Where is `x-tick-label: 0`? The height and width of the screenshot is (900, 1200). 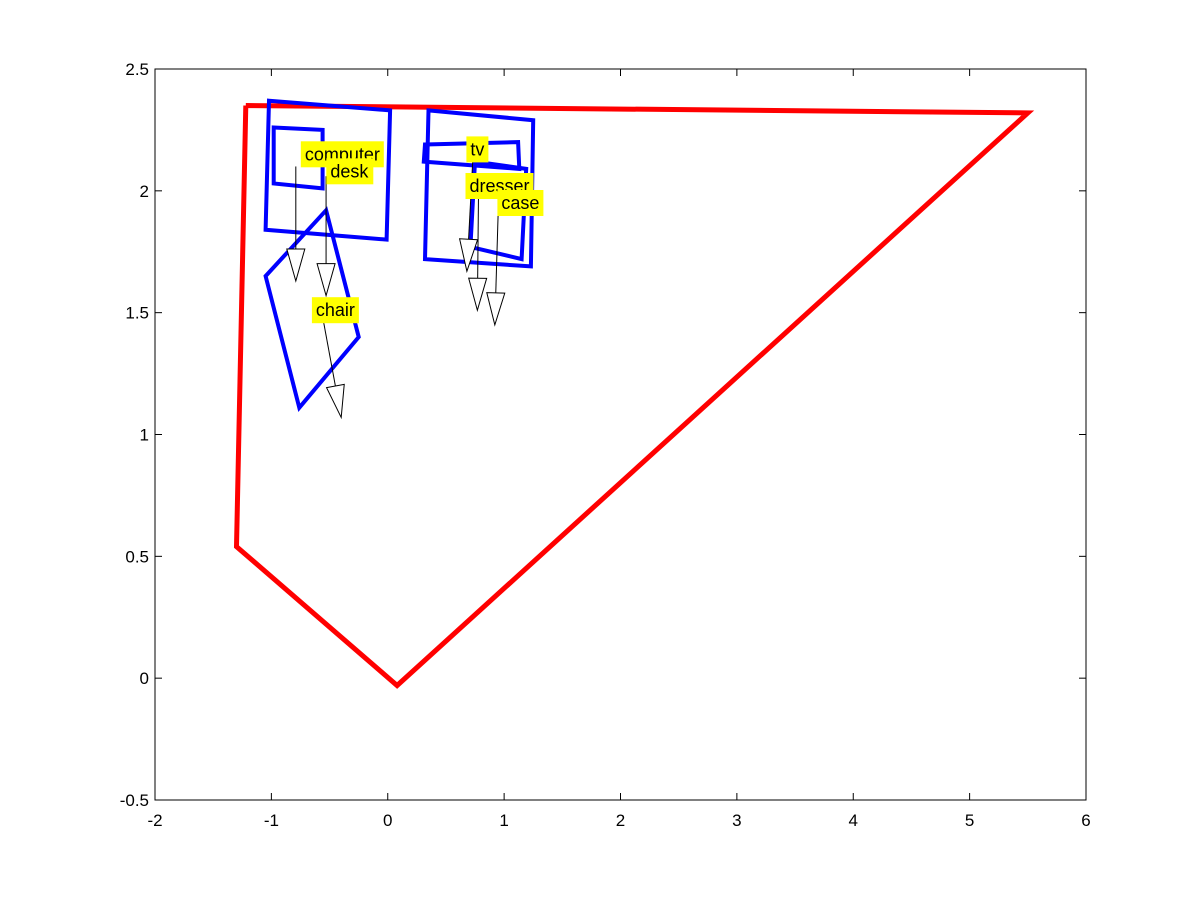
x-tick-label: 0 is located at coordinates (387, 820).